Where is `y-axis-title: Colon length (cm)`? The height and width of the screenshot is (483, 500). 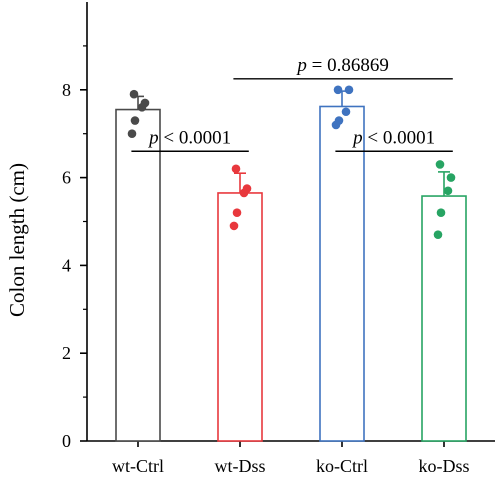 y-axis-title: Colon length (cm) is located at coordinates (17, 240).